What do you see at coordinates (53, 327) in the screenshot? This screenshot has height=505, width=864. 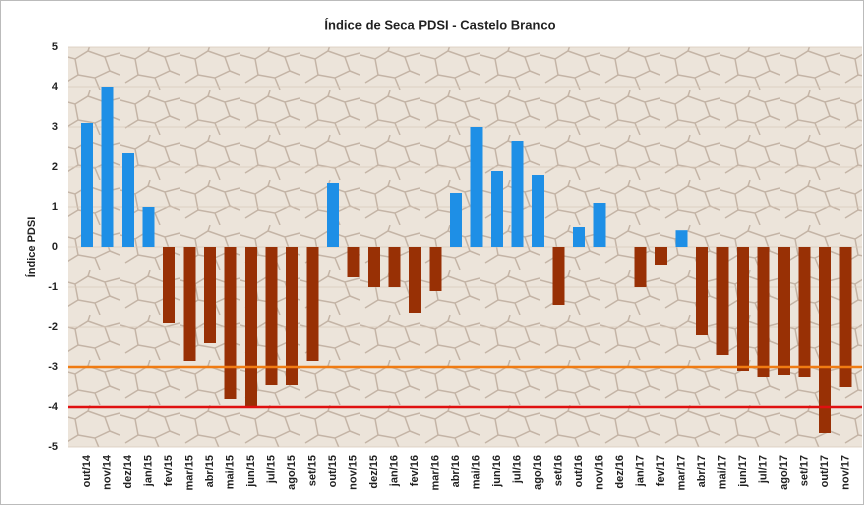 I see `y-tick-label: -2` at bounding box center [53, 327].